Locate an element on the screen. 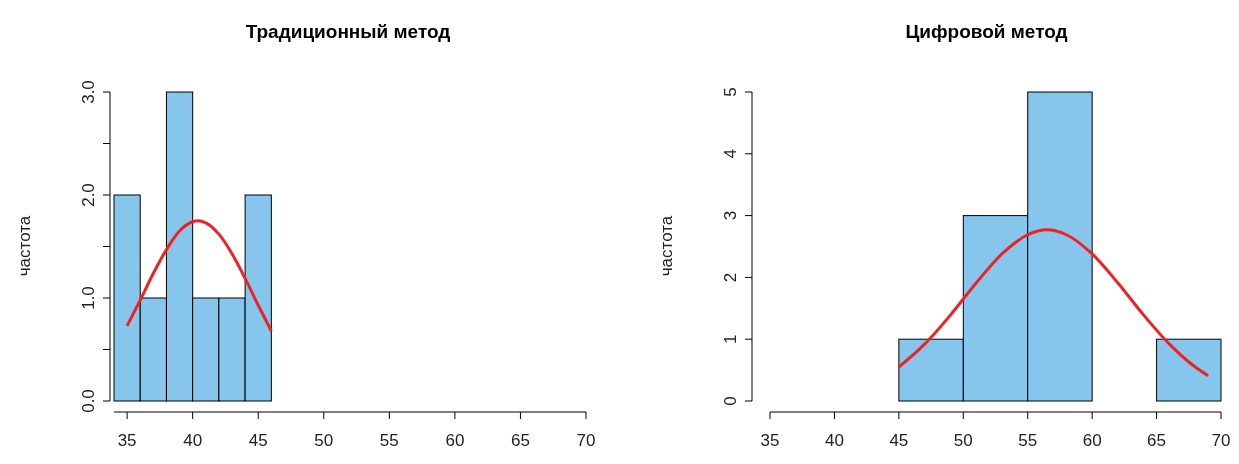 This screenshot has height=464, width=1239. y-tick-label: 0.0 is located at coordinates (88, 401).